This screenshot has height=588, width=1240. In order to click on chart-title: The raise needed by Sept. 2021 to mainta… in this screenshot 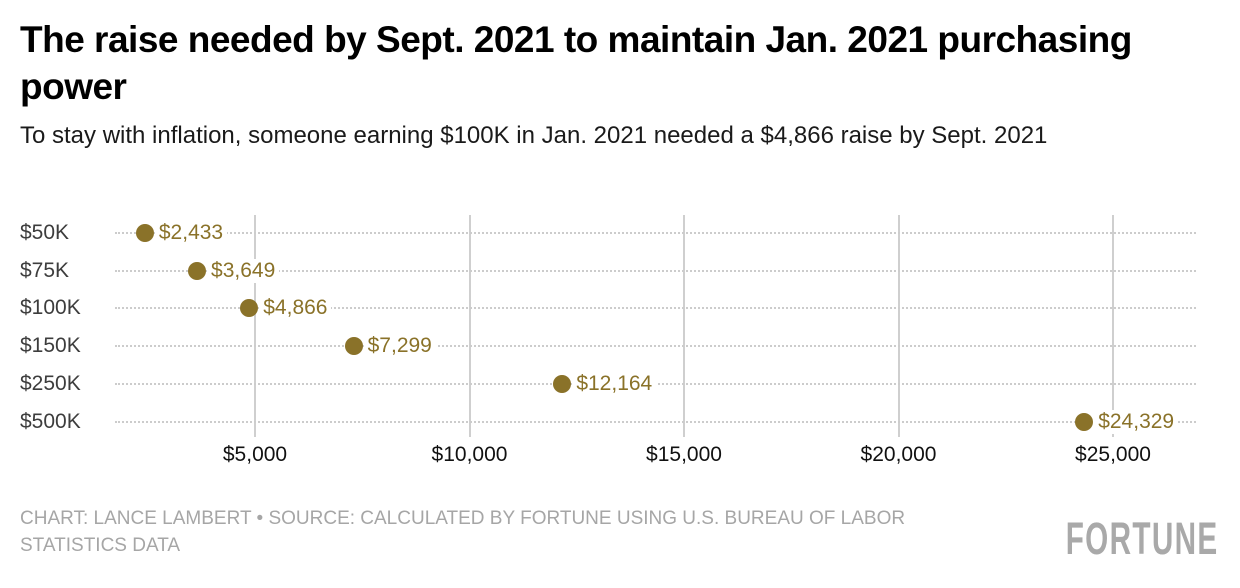, I will do `click(576, 63)`.